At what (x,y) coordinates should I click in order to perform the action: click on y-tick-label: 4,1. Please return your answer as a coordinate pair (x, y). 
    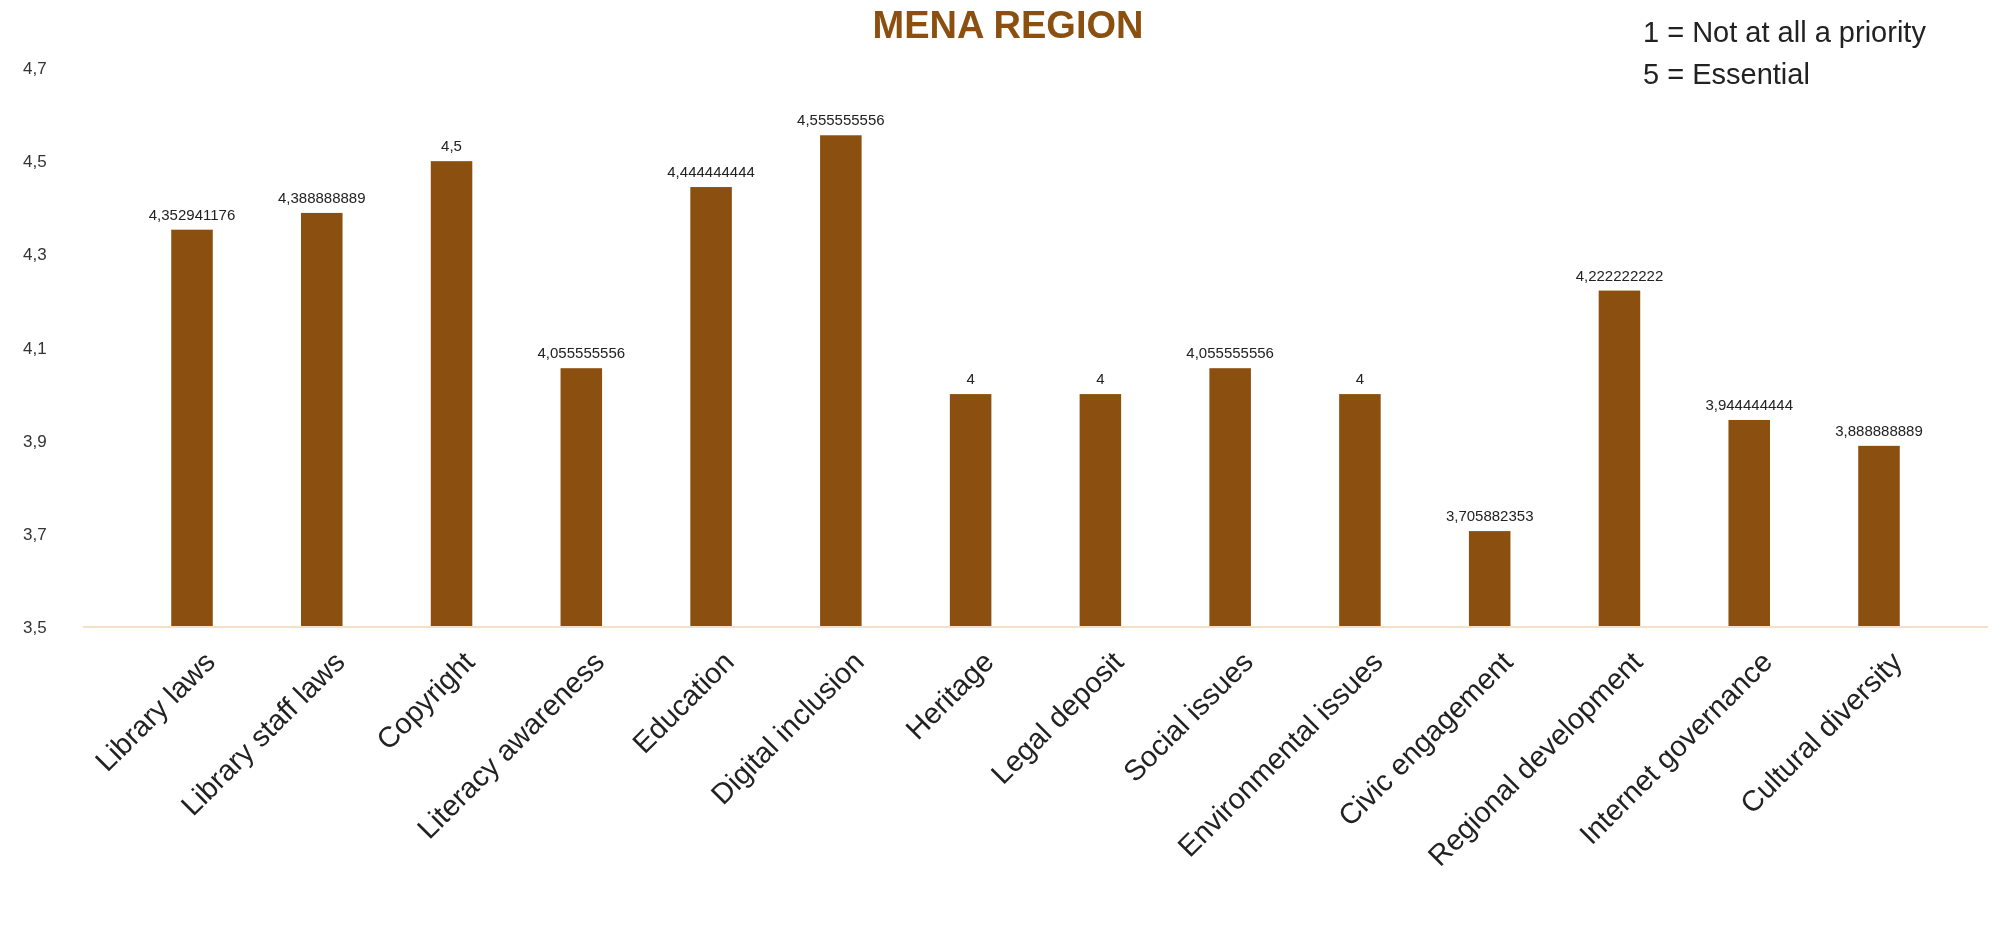
    Looking at the image, I should click on (35, 348).